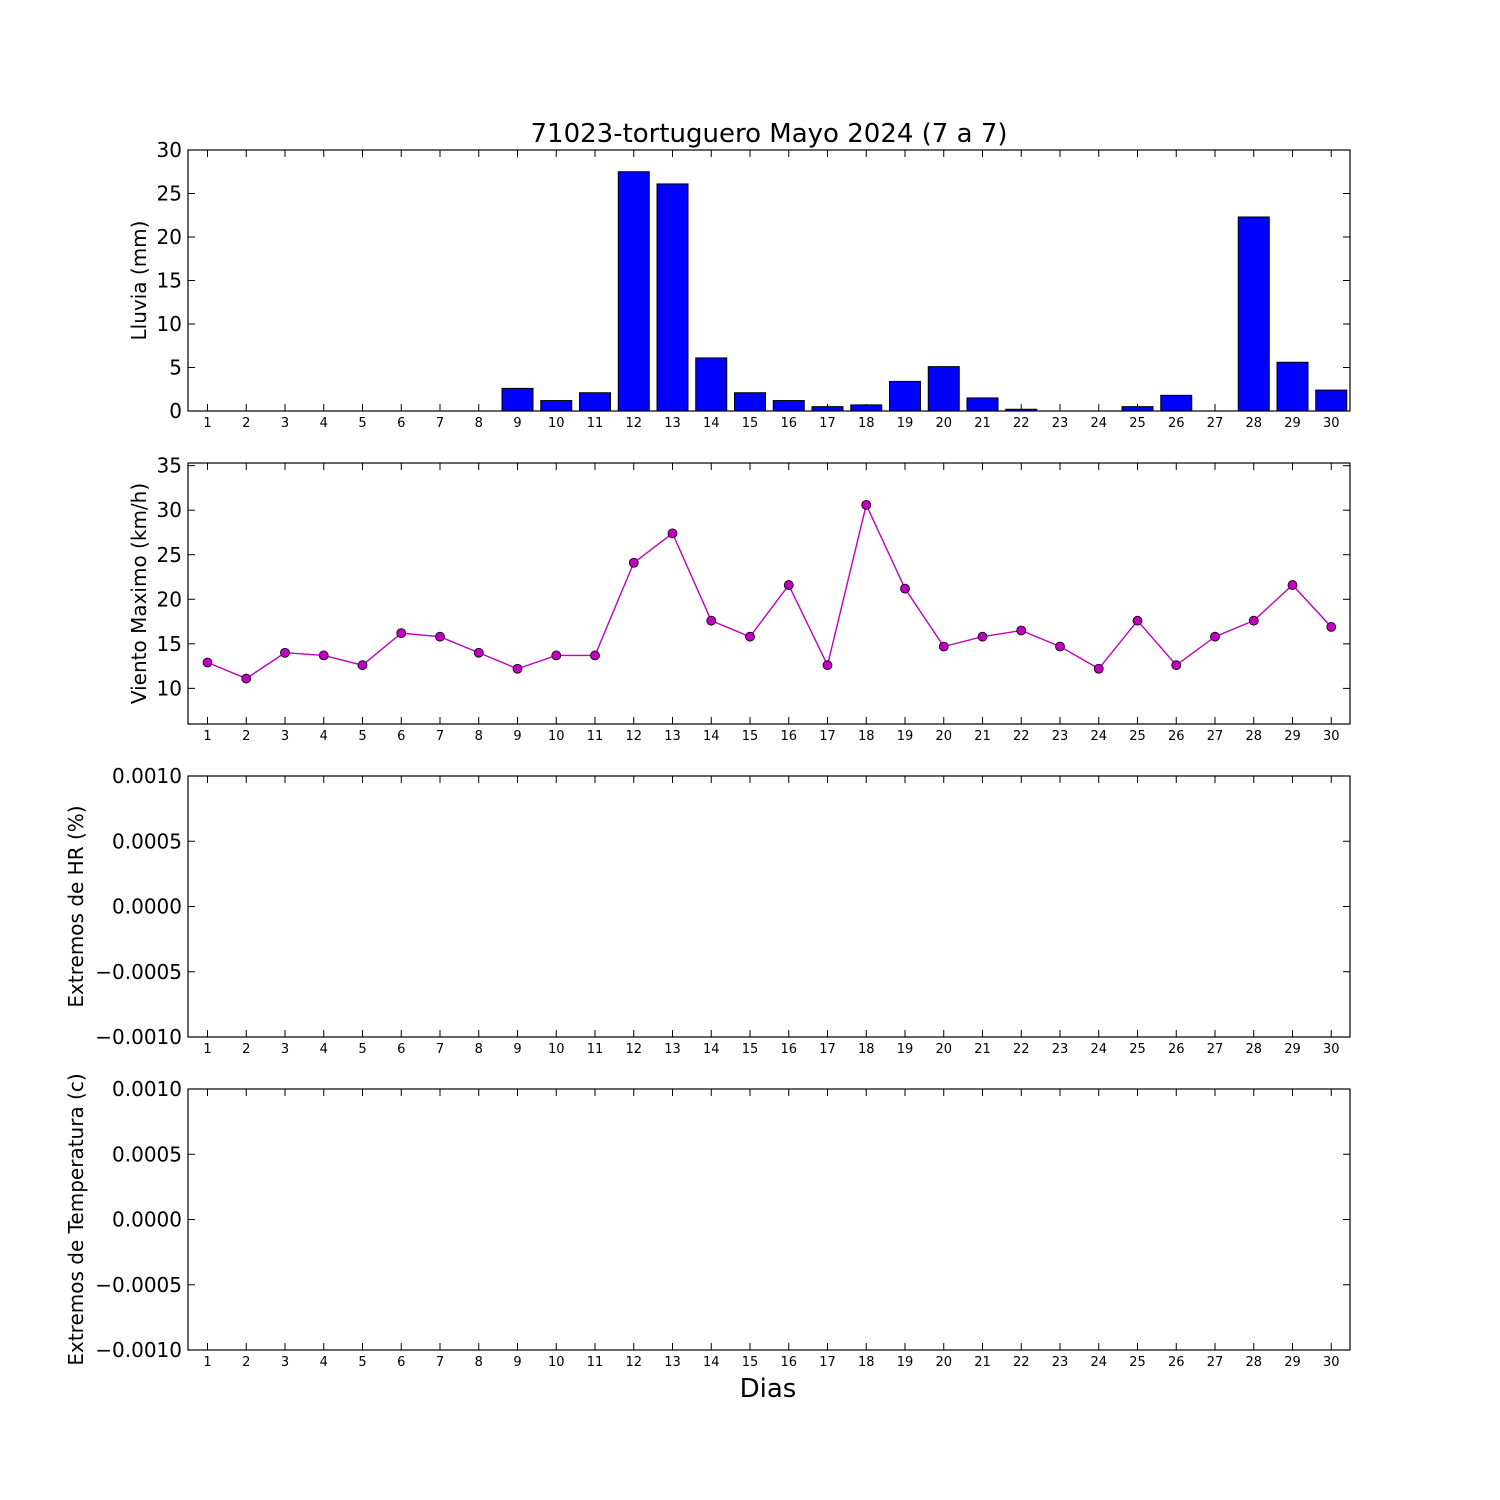  I want to click on temperatura-xtick-label: 27, so click(1215, 1362).